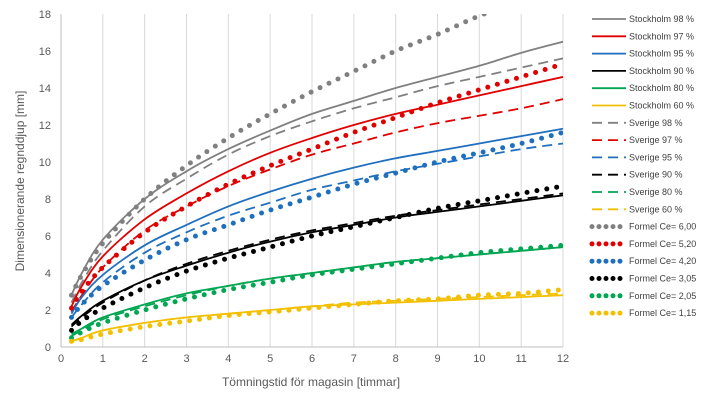 The image size is (714, 407). I want to click on legend-label-stockholm-97: Stockholm 97 %, so click(661, 36).